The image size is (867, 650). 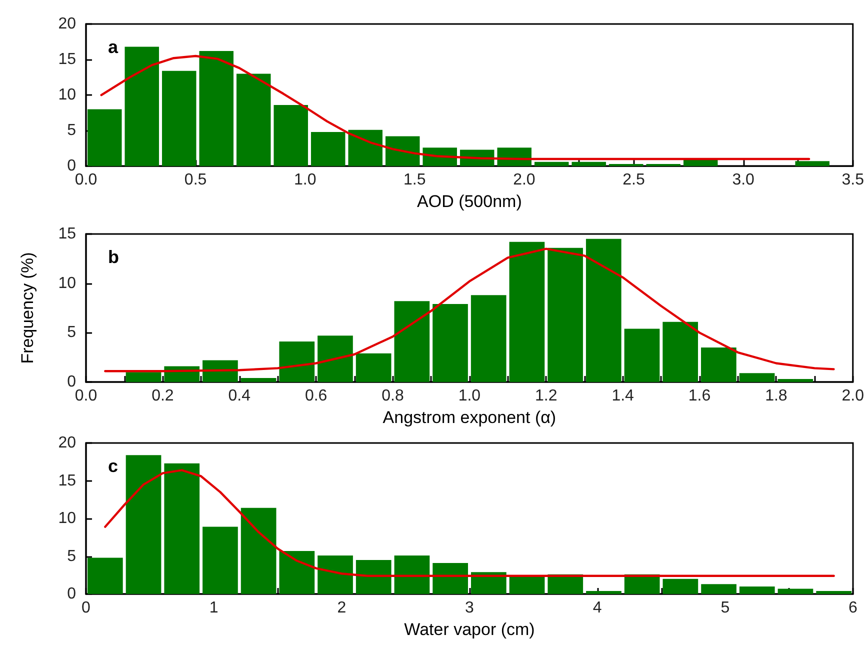 I want to click on x-tick-label: 5, so click(x=725, y=608).